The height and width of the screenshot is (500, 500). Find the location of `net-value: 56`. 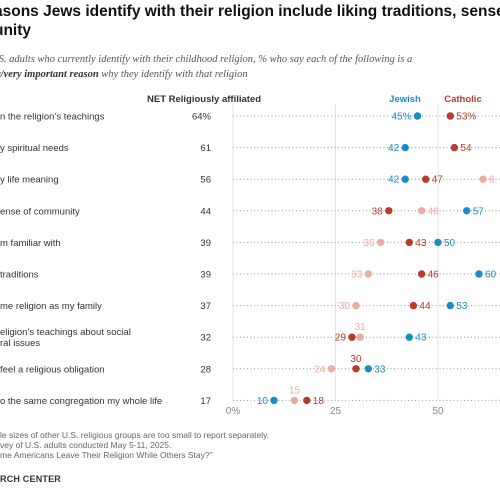

net-value: 56 is located at coordinates (205, 180).